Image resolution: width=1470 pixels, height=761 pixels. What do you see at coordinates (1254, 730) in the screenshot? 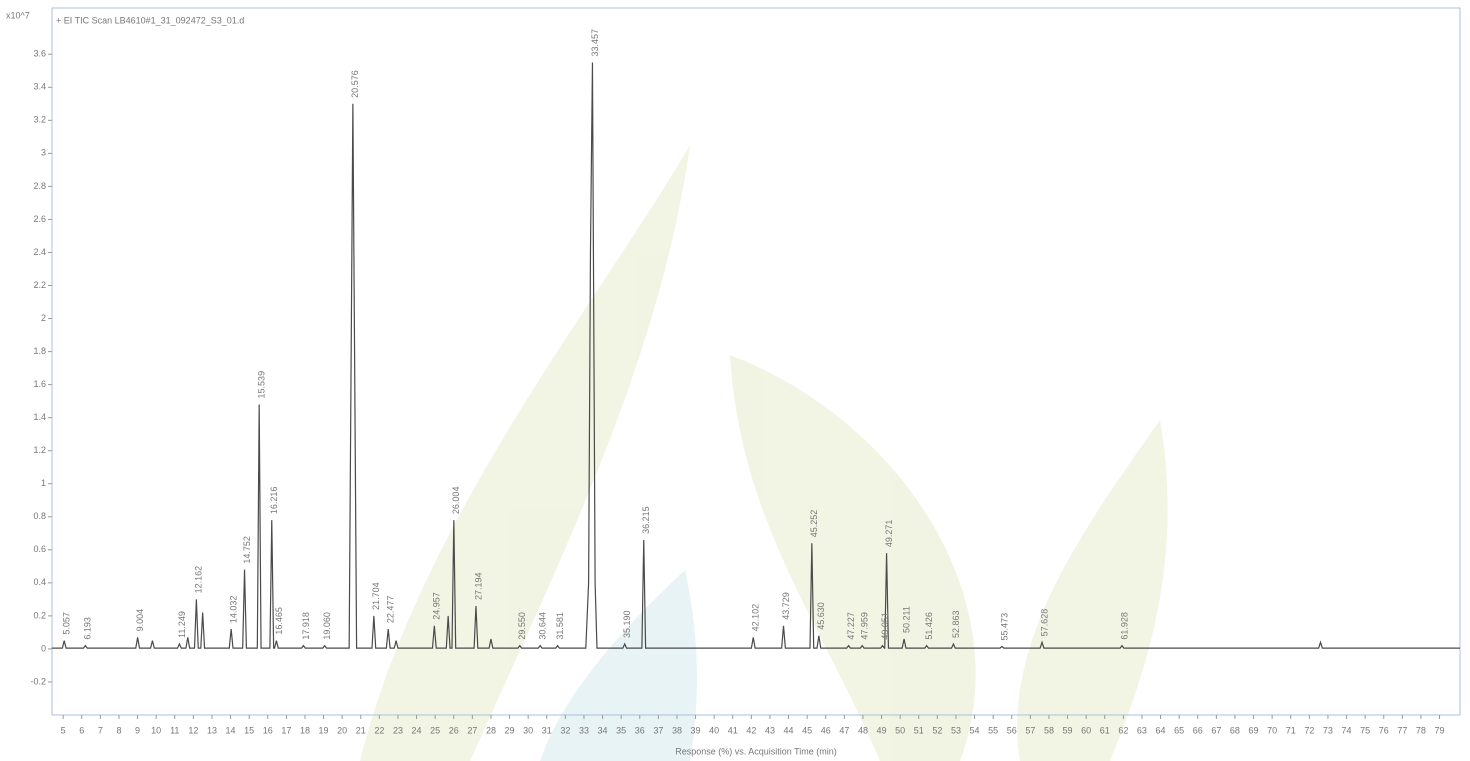
I see `x-tick-label: 69` at bounding box center [1254, 730].